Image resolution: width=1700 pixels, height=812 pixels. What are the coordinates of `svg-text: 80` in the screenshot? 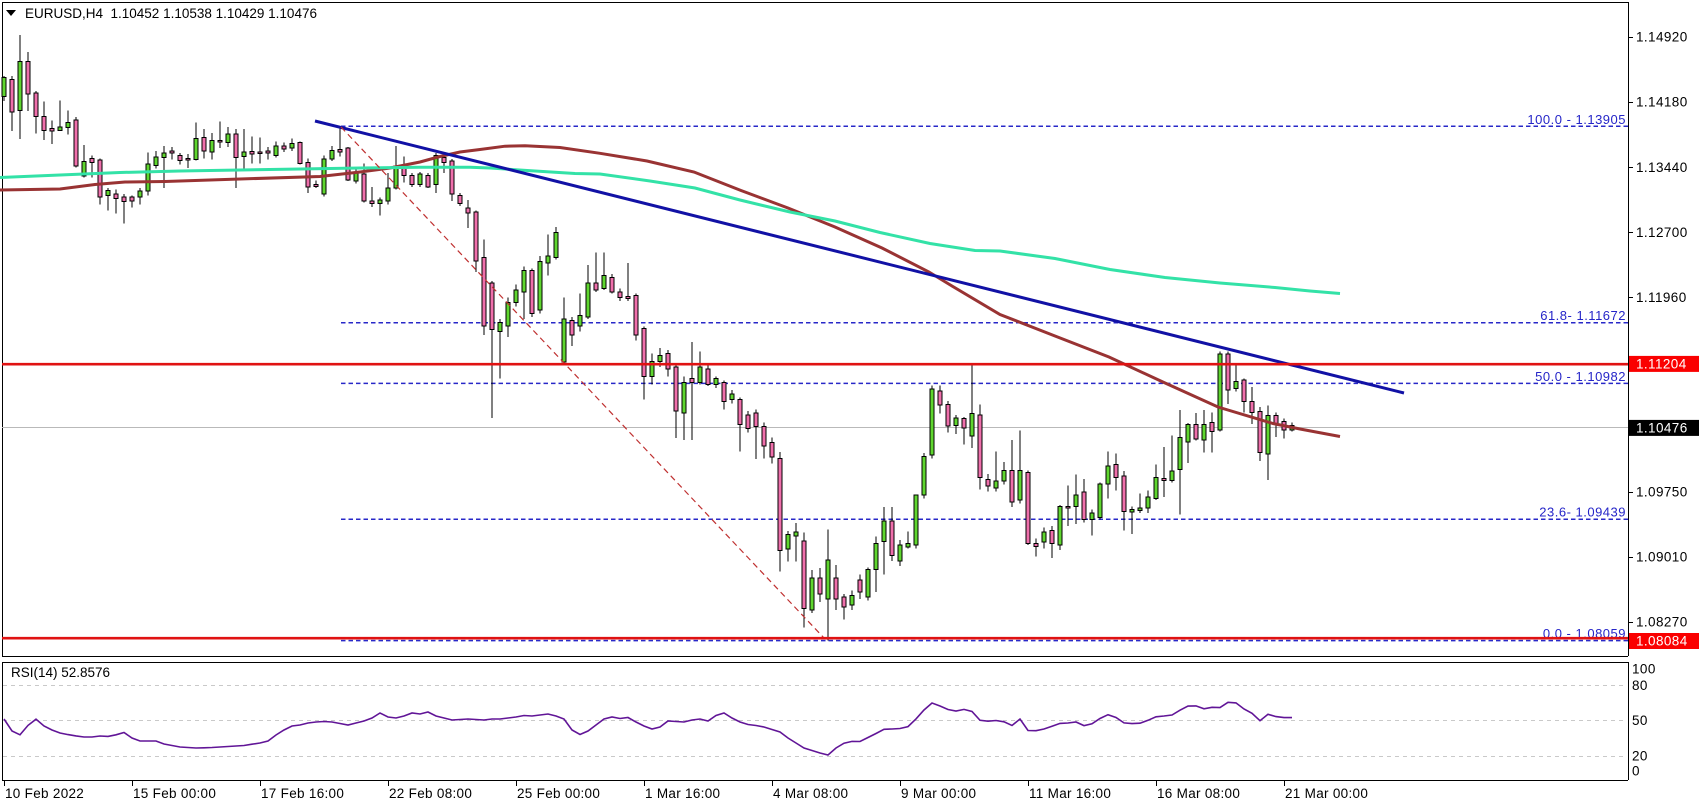 It's located at (1640, 685).